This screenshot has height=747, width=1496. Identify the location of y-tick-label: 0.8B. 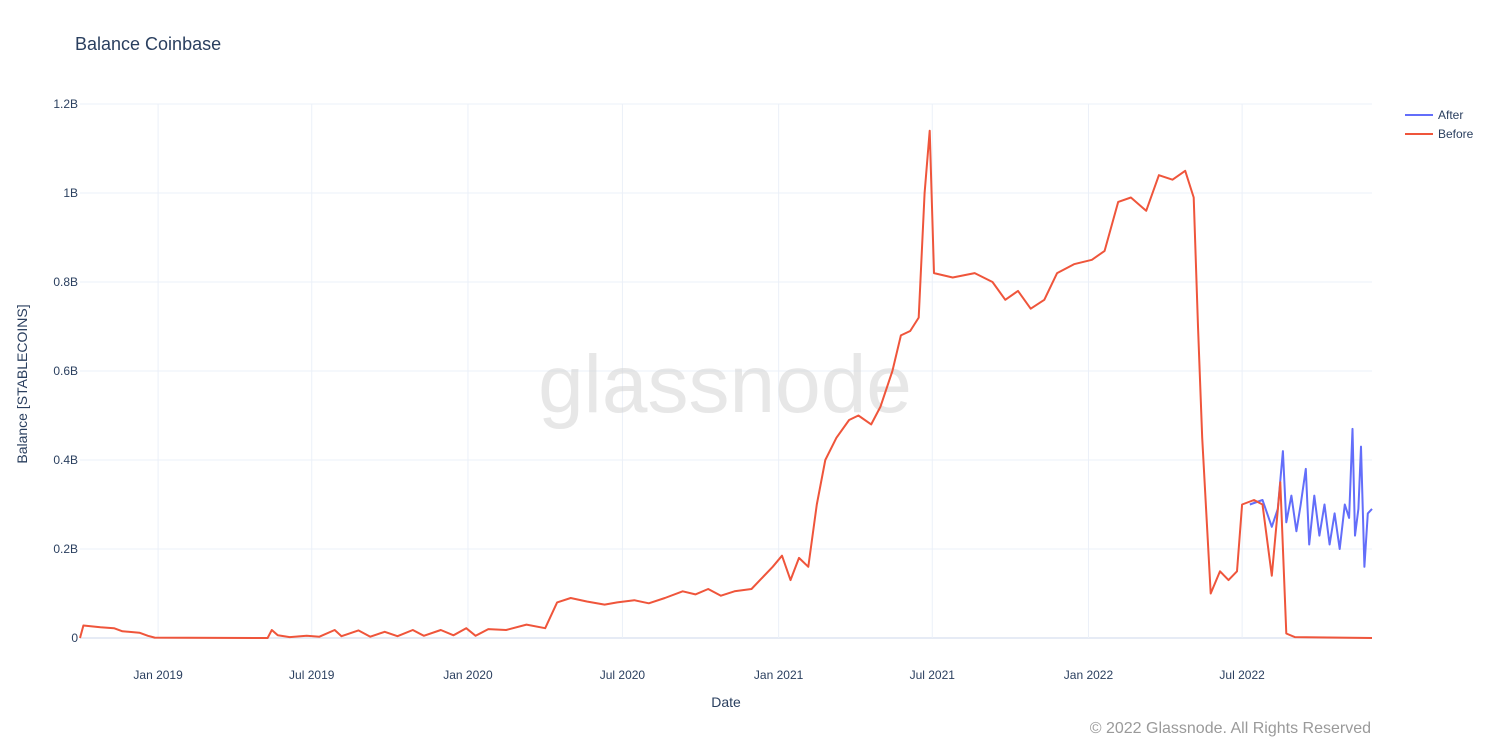
(65, 282).